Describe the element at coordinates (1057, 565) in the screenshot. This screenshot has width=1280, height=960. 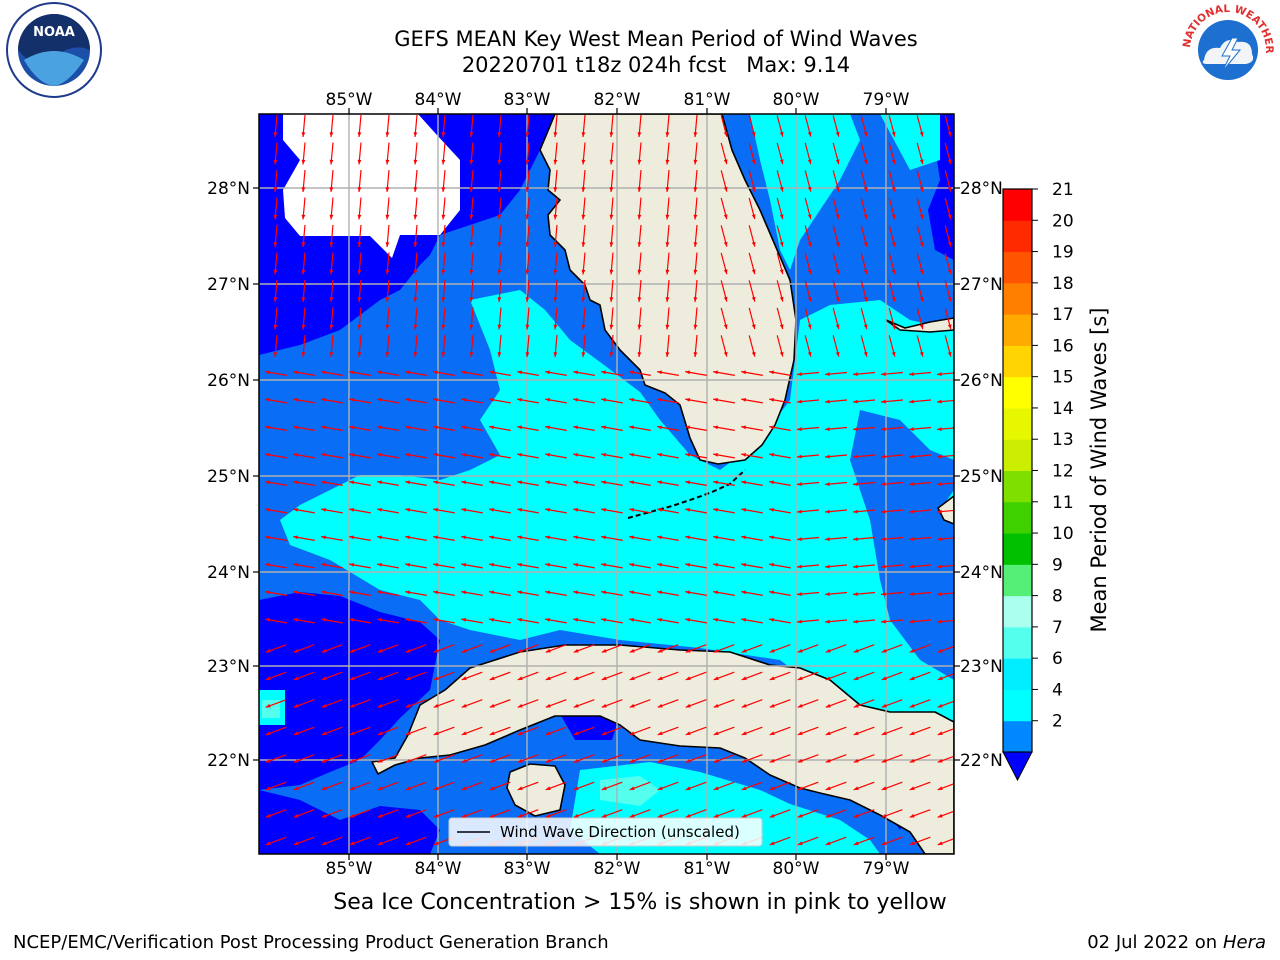
I see `colorbar-tick-label: 9` at that location.